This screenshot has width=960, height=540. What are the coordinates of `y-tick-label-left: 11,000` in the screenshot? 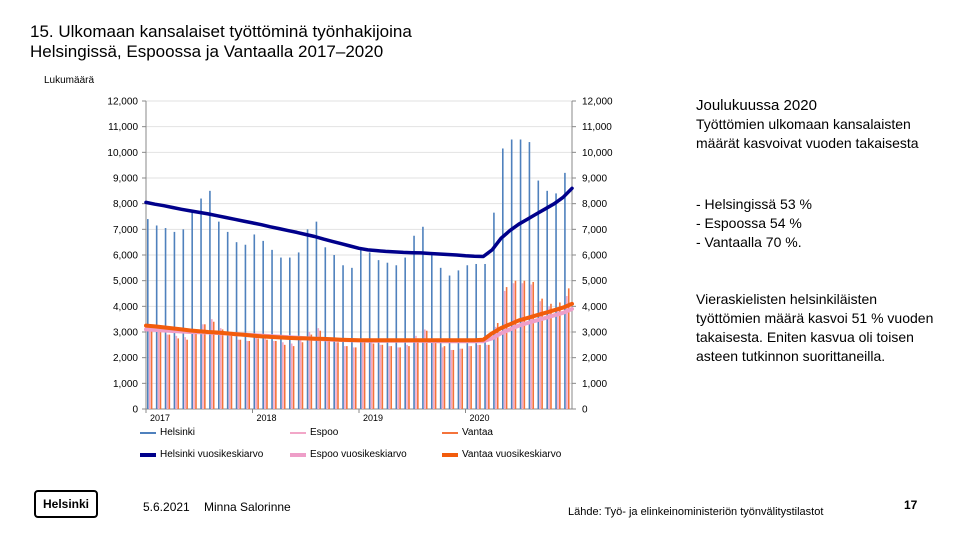 It's located at (123, 127).